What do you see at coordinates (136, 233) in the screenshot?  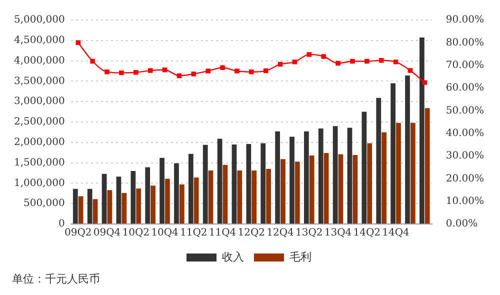 I see `x-tick-label: 10Q2` at bounding box center [136, 233].